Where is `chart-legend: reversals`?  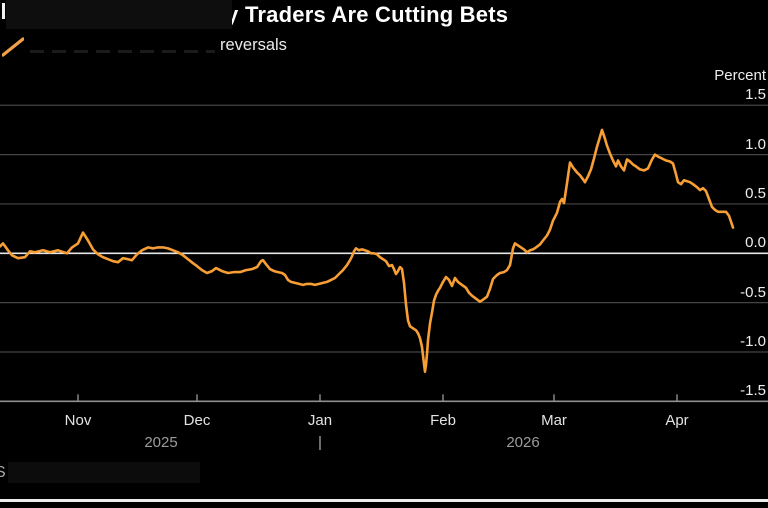 chart-legend: reversals is located at coordinates (384, 47).